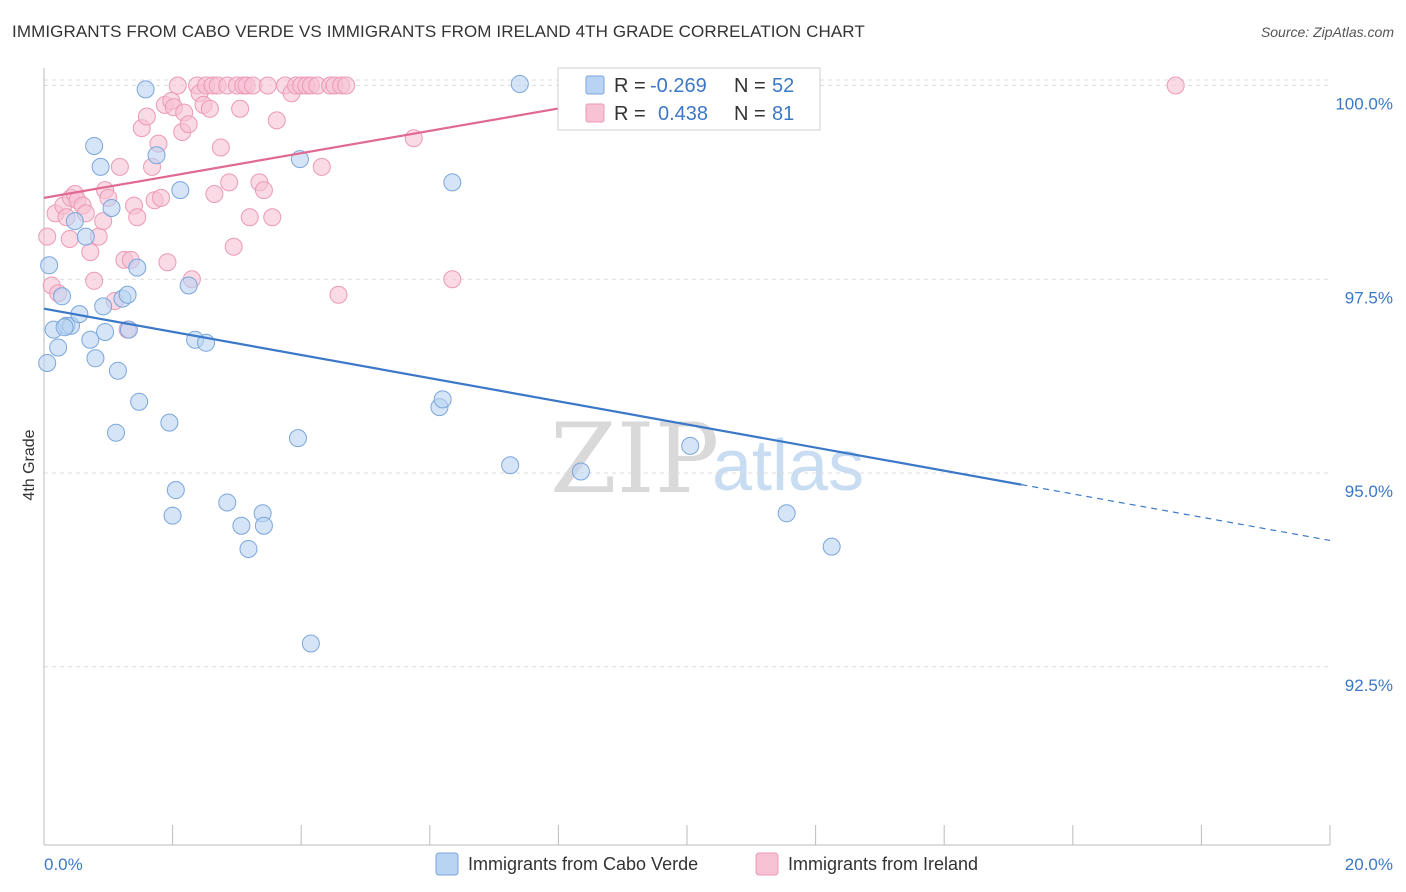 This screenshot has height=892, width=1406. Describe the element at coordinates (689, 99) in the screenshot. I see `stats-legend: R = -0.269 N = 52 R = 0.438 N = 81` at that location.